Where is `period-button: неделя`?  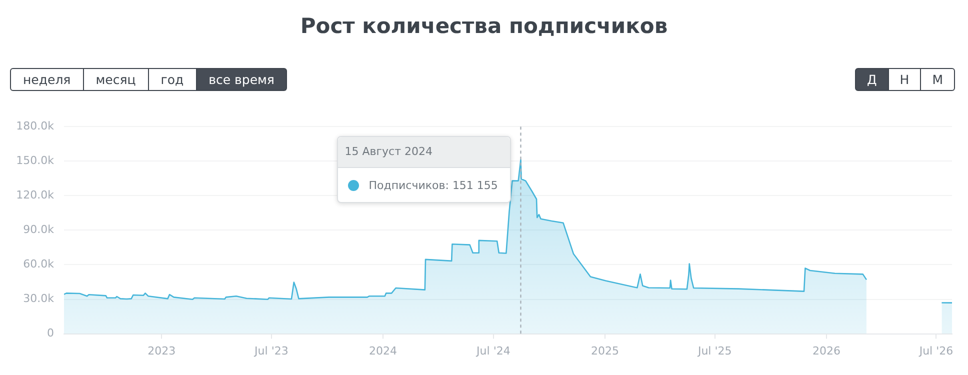
period-button: неделя is located at coordinates (47, 79).